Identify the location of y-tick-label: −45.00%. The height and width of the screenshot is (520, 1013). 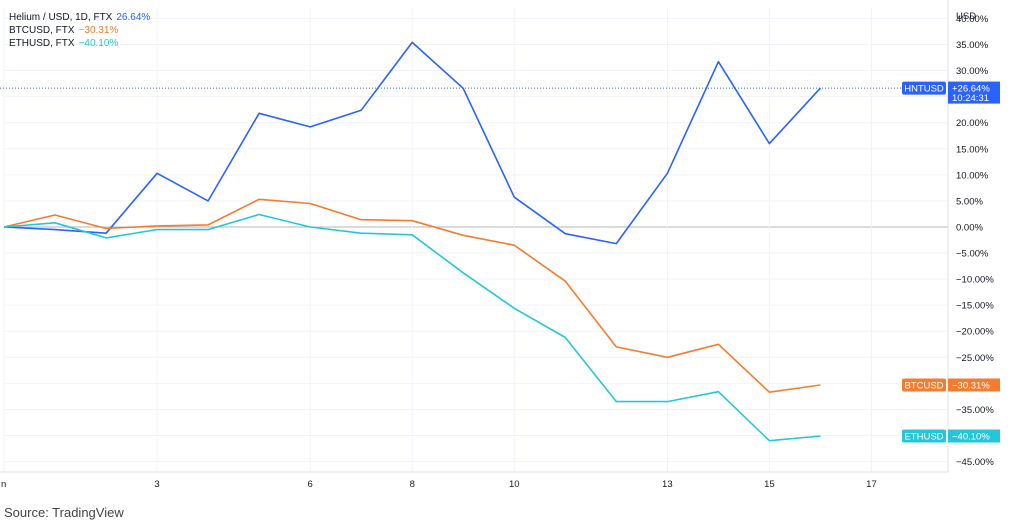
(975, 462).